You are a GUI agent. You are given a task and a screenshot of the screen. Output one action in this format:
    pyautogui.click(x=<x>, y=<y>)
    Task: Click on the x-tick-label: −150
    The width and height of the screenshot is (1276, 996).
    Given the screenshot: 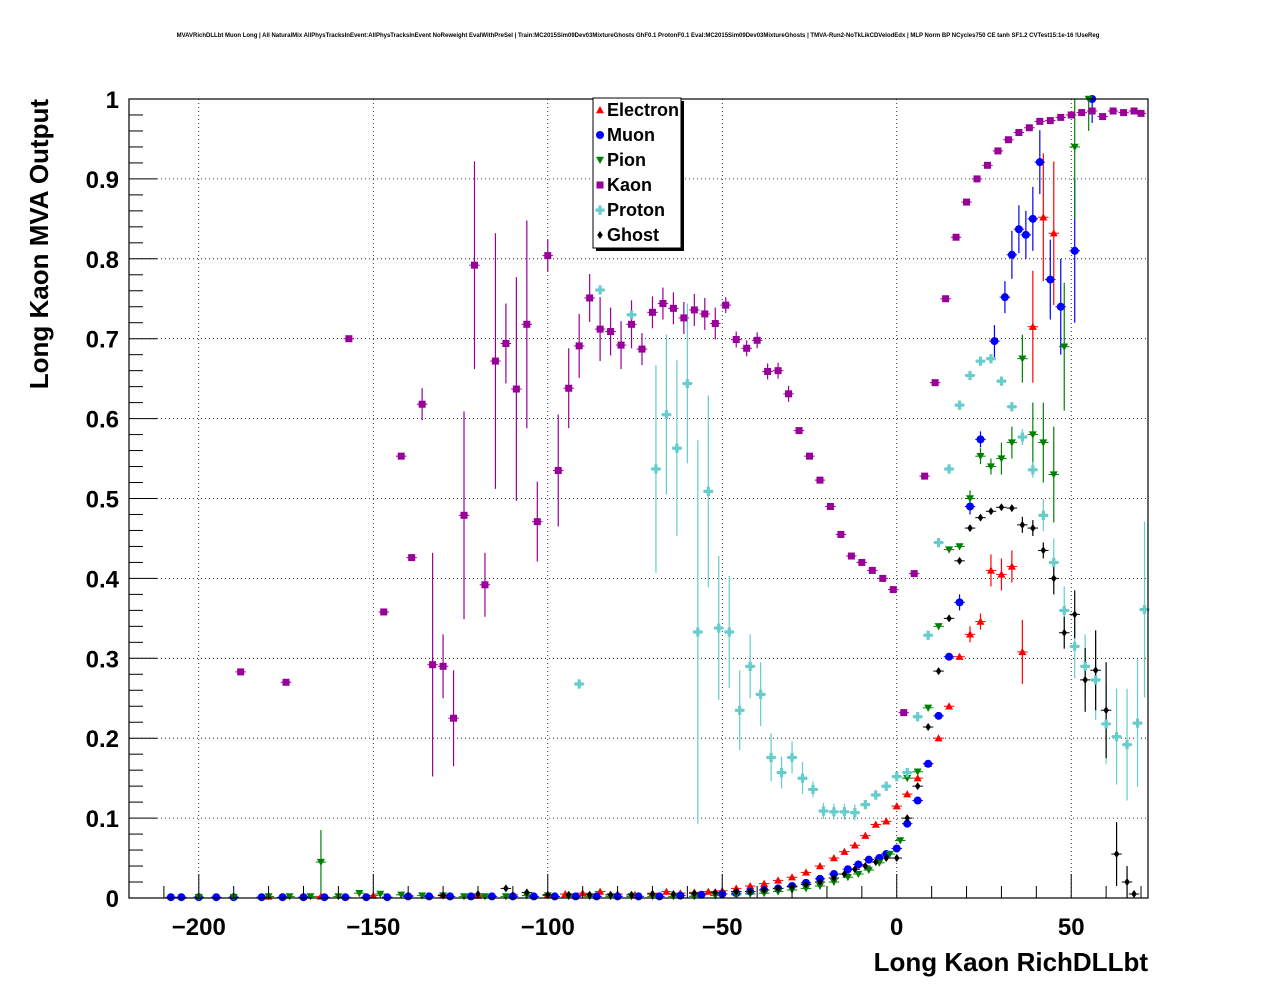 What is the action you would take?
    pyautogui.click(x=373, y=927)
    